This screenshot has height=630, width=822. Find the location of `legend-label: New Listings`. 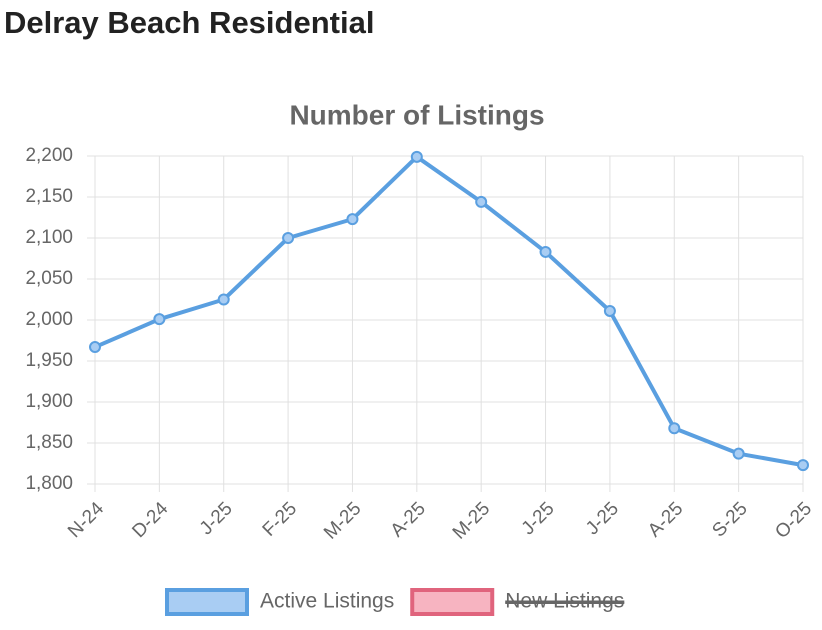

legend-label: New Listings is located at coordinates (564, 601).